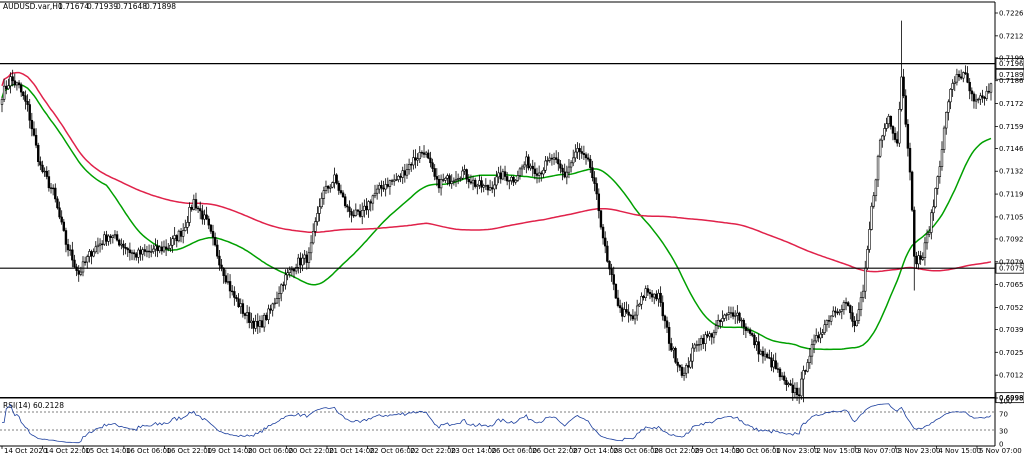  Describe the element at coordinates (758, 450) in the screenshot. I see `time-tick-label: 30 Oct 06:00` at that location.